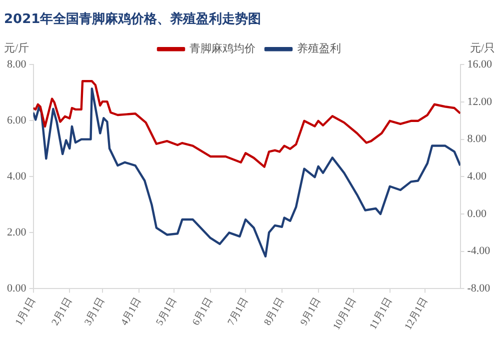 The image size is (499, 339). I want to click on y2-tick-label: 0.00, so click(477, 214).